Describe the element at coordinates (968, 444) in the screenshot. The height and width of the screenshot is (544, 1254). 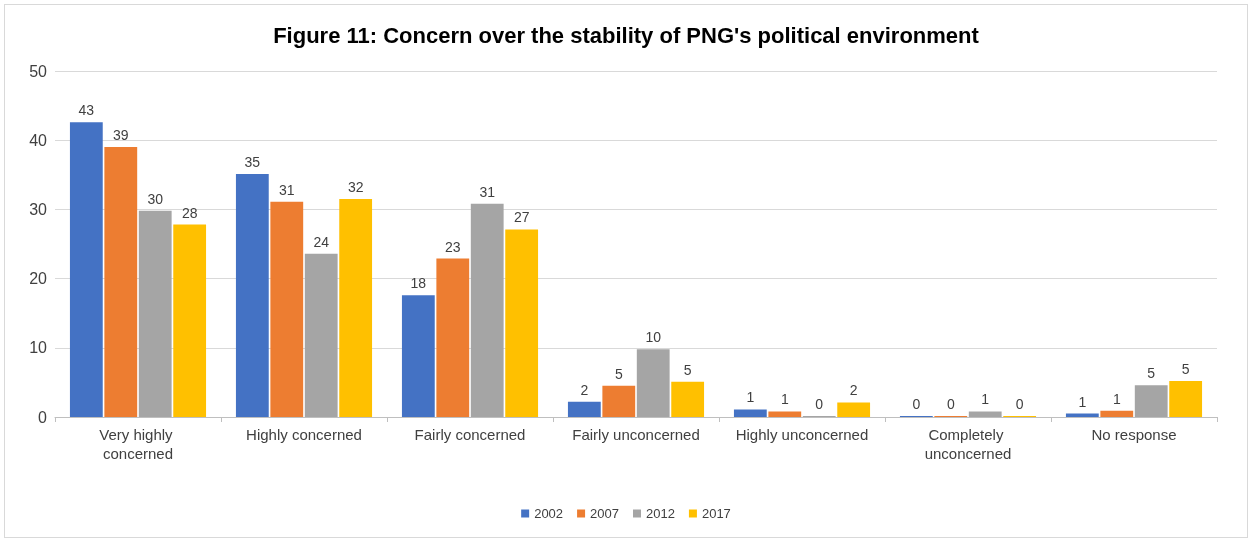
I see `x-tick-label: Completely unconcerned` at that location.